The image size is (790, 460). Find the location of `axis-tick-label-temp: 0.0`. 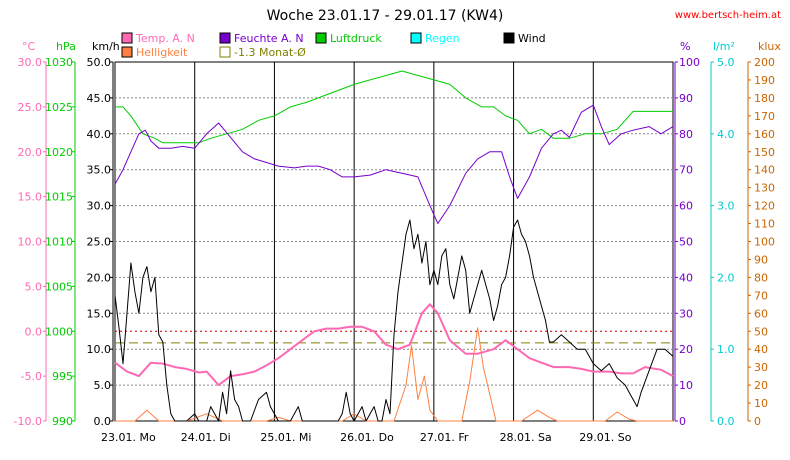

axis-tick-label-temp: 0.0 is located at coordinates (34, 331).